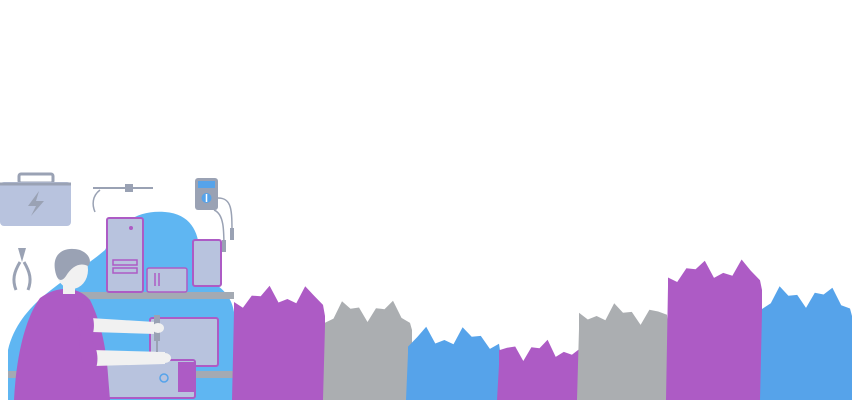 This screenshot has height=400, width=852. What do you see at coordinates (22, 269) in the screenshot?
I see `pliers-icon` at bounding box center [22, 269].